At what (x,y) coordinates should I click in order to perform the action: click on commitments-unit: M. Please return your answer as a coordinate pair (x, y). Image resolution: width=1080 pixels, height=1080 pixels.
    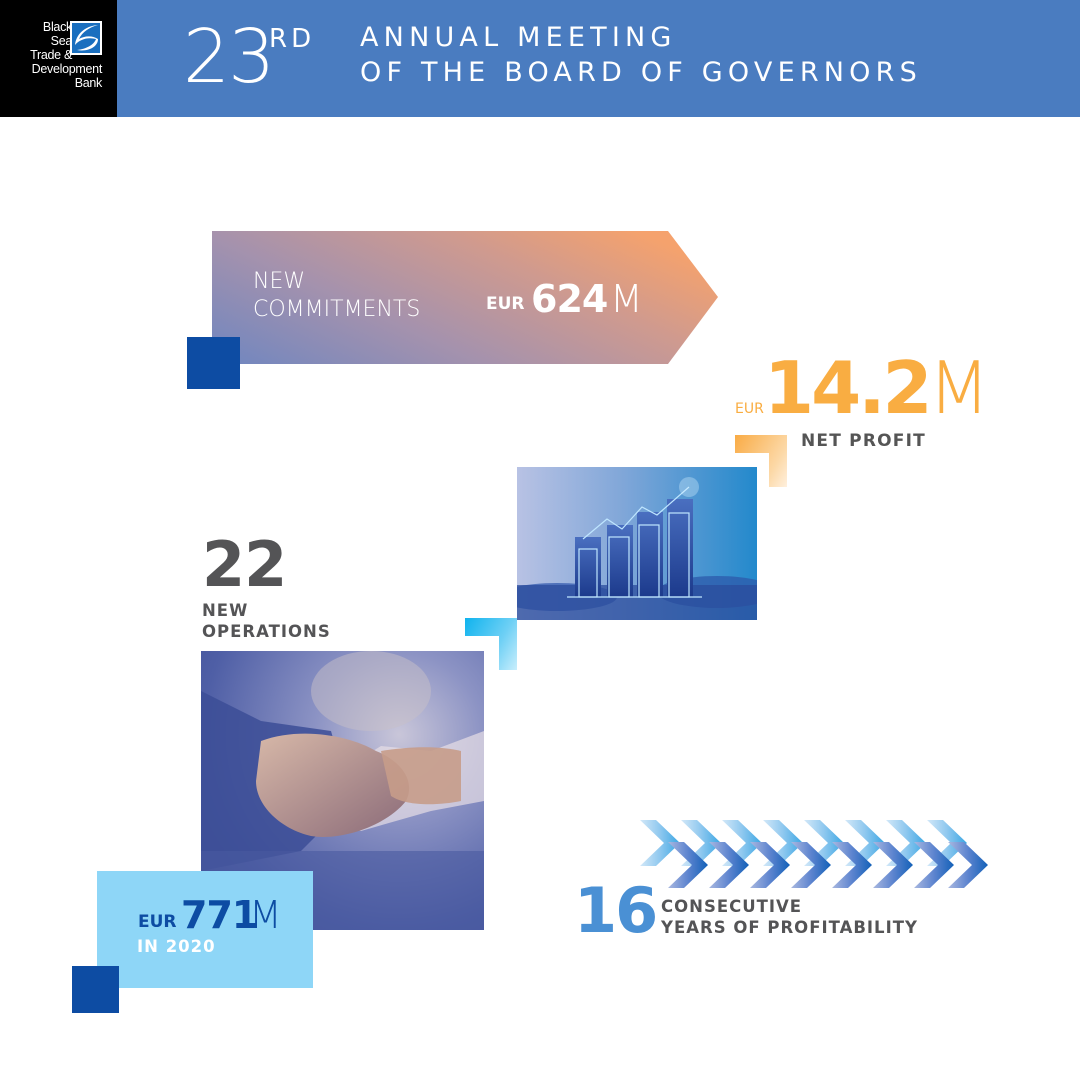
    Looking at the image, I should click on (626, 299).